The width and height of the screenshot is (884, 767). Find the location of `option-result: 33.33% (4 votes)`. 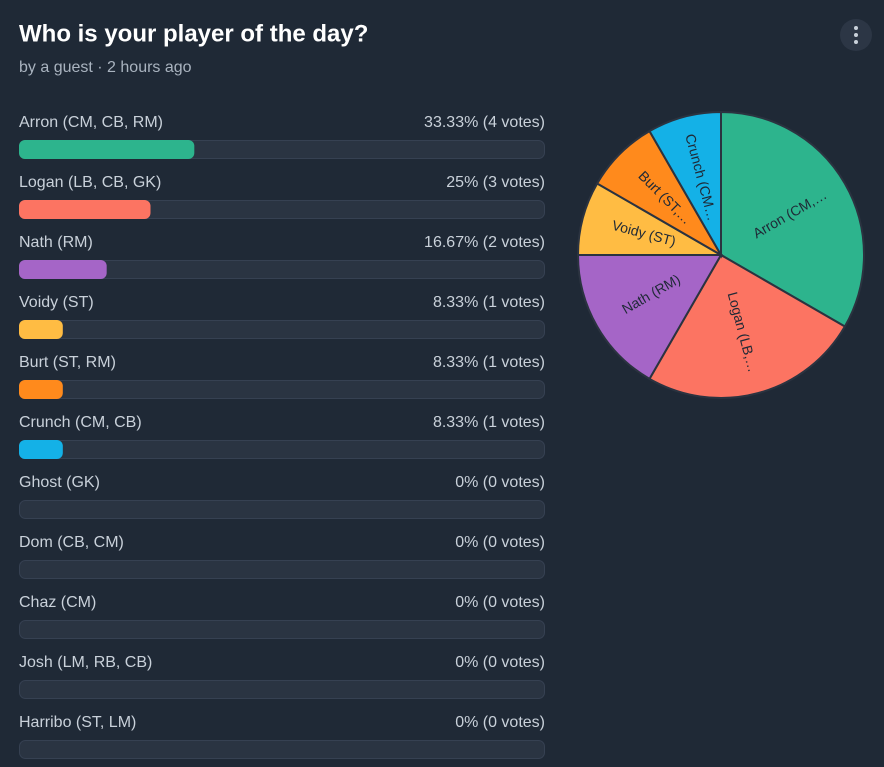

option-result: 33.33% (4 votes) is located at coordinates (484, 122).